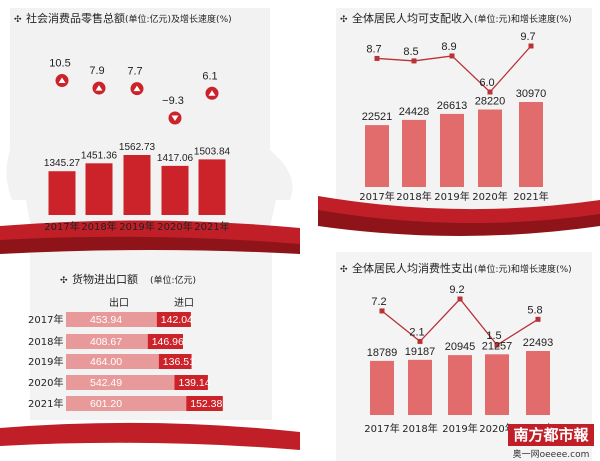 This screenshot has width=600, height=461. What do you see at coordinates (490, 102) in the screenshot?
I see `c2-value-label: 28220` at bounding box center [490, 102].